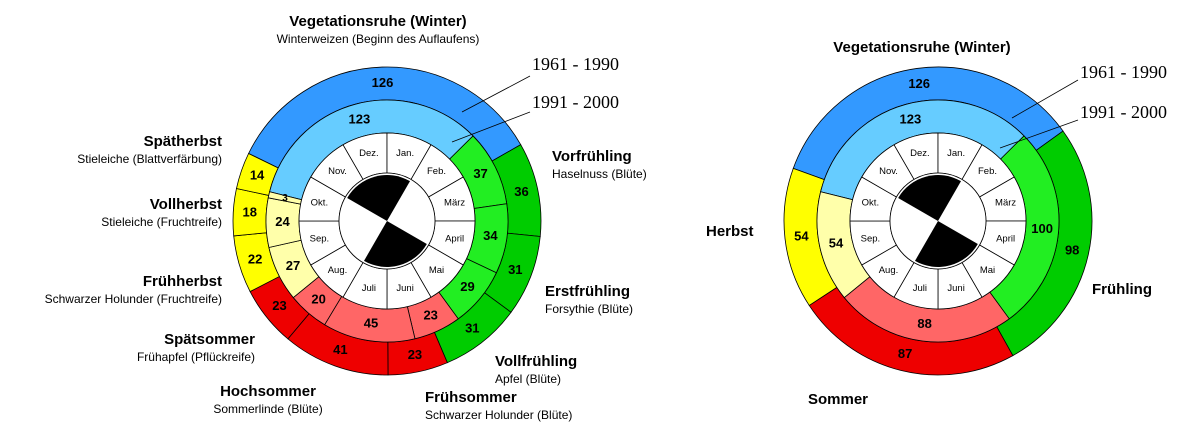 This screenshot has width=1192, height=423. What do you see at coordinates (249, 211) in the screenshot?
I see `segment-value: 18` at bounding box center [249, 211].